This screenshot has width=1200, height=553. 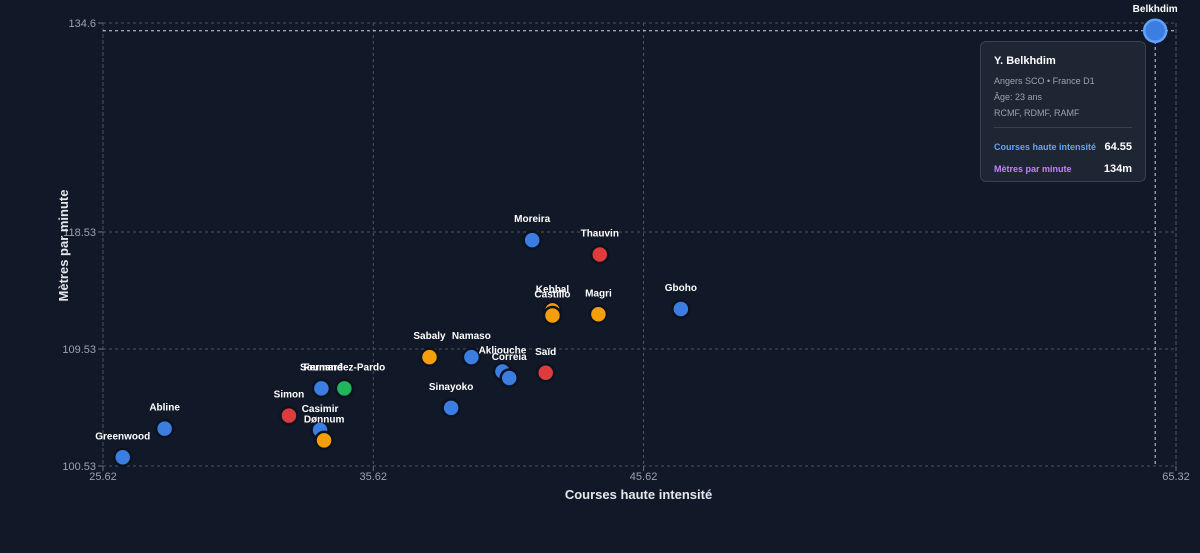 I want to click on point-label: Thauvin, so click(x=600, y=233).